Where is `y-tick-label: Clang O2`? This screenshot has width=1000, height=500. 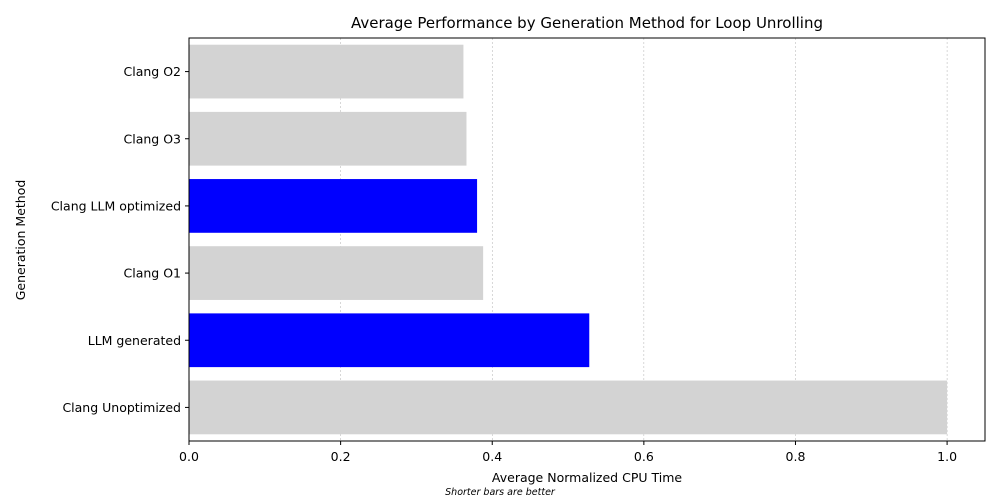
y-tick-label: Clang O2 is located at coordinates (152, 71).